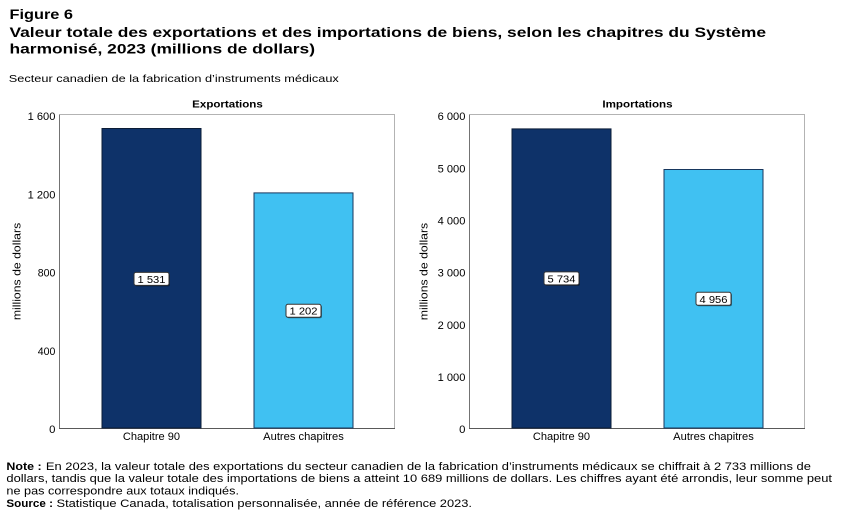 This screenshot has width=850, height=513. I want to click on svg-text:harmonisé, 2023 (millions de d: harmonisé, 2023 (millions de dollars), so click(163, 48).